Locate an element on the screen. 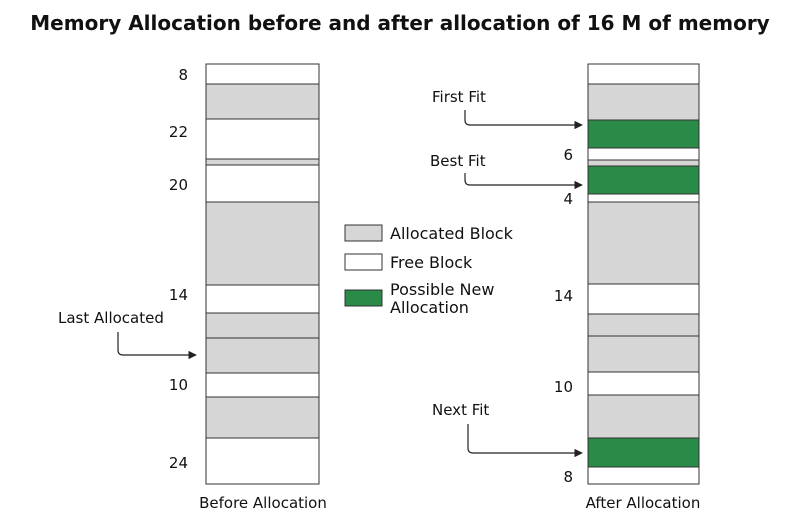 This screenshot has height=523, width=800. first-fit-label: First Fit is located at coordinates (459, 97).